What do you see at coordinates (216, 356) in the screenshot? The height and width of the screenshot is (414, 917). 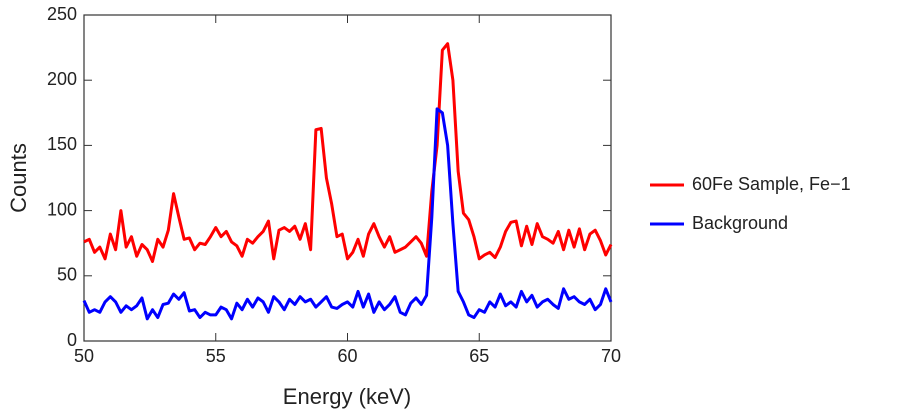 I see `x-tick-label: 55` at bounding box center [216, 356].